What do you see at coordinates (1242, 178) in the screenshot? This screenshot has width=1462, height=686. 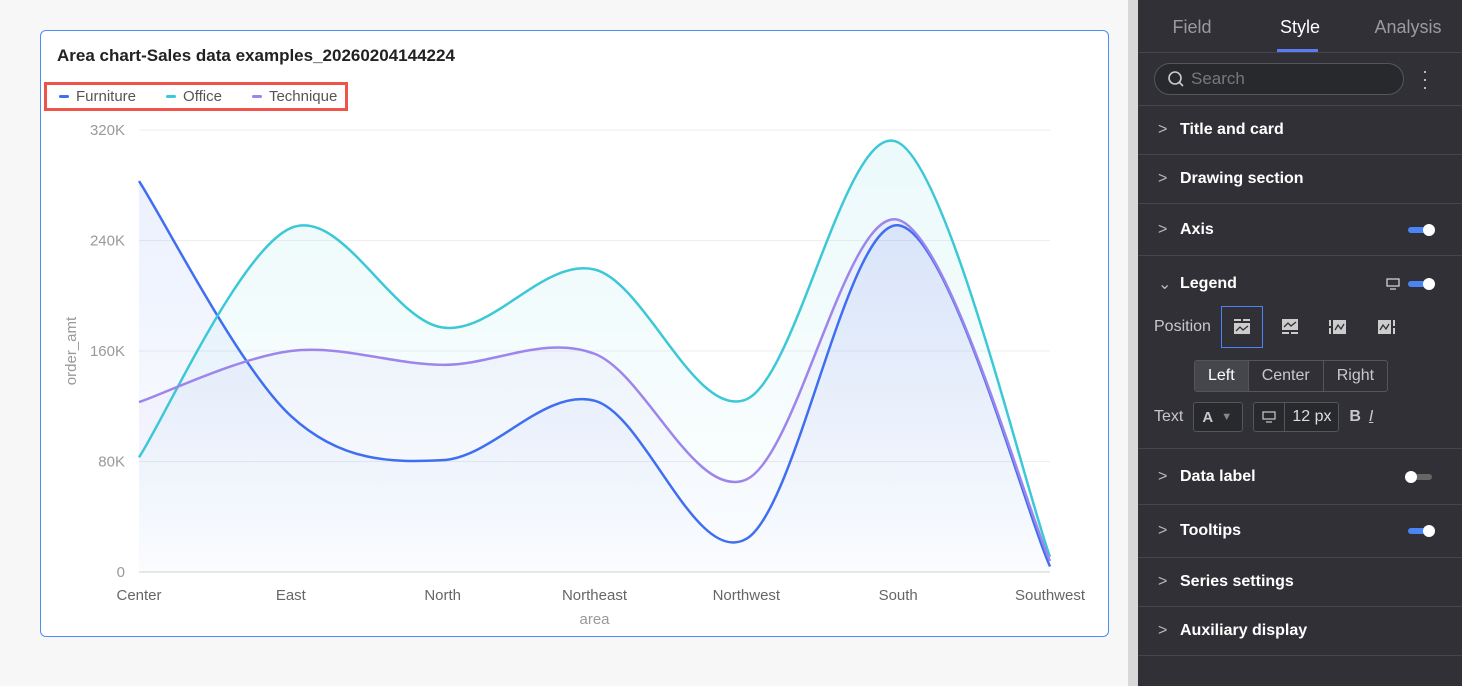 I see `section-label: Drawing section` at bounding box center [1242, 178].